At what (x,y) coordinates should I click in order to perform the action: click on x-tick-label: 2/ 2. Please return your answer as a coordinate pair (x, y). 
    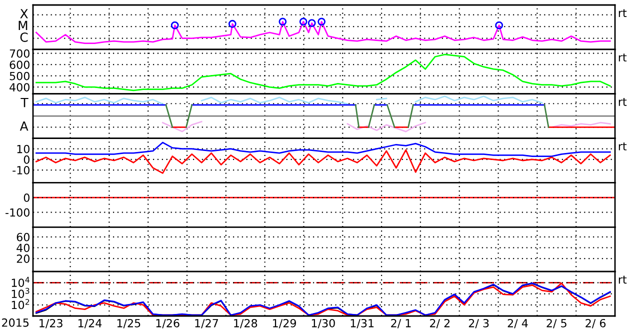
    Looking at the image, I should click on (440, 323).